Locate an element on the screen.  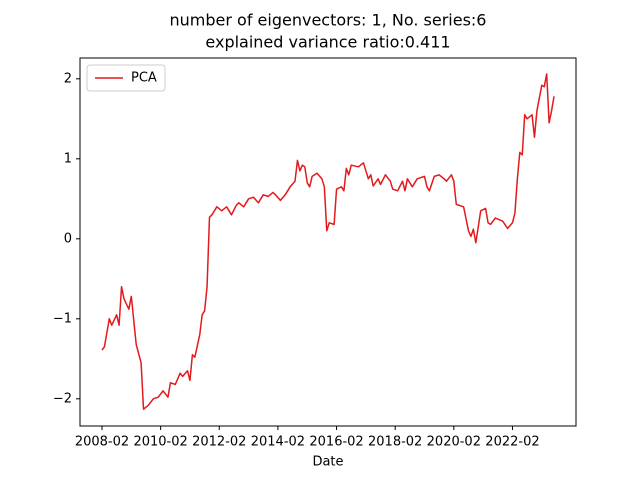
chart-title: number of eigenvectors: 1, No. series:6 is located at coordinates (328, 20).